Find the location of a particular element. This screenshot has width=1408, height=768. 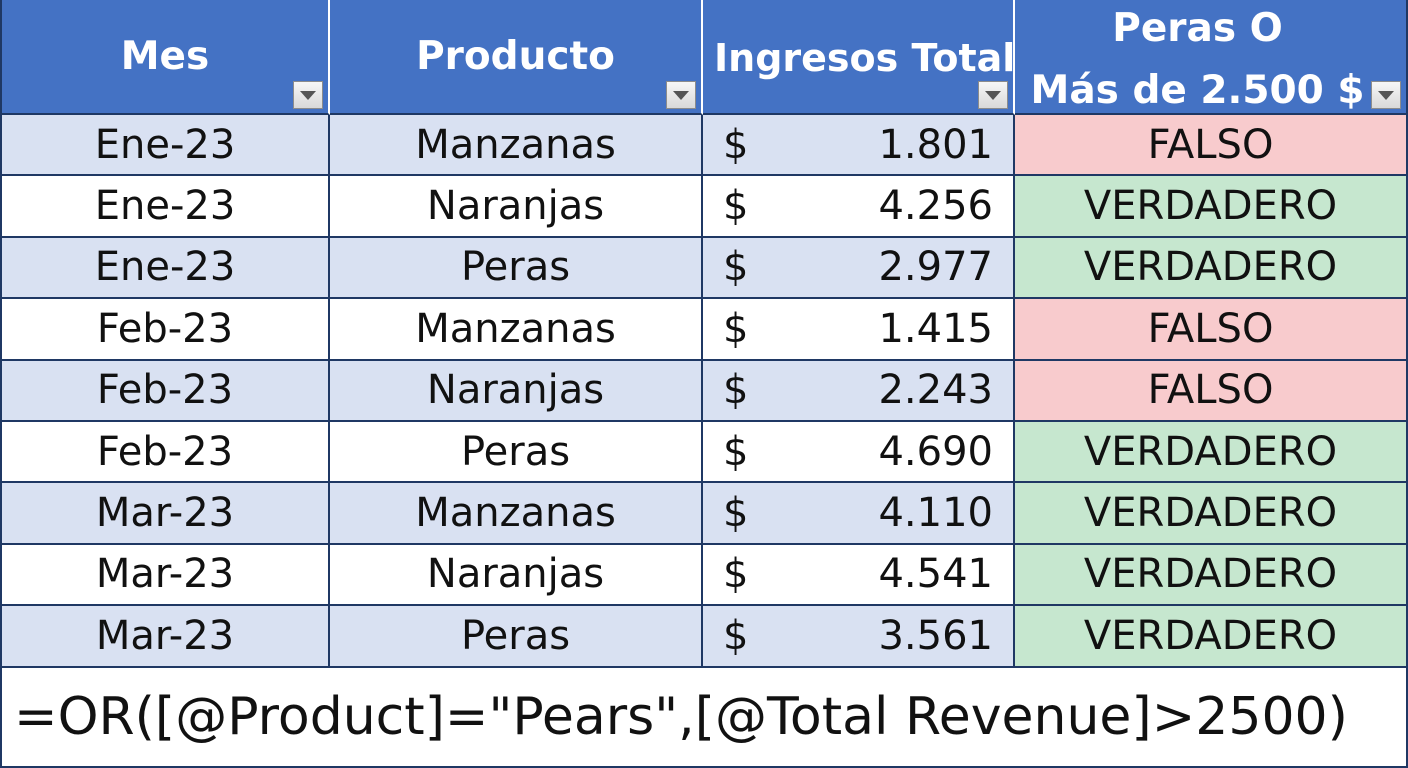

filter-dropdown-button-producto is located at coordinates (681, 95).